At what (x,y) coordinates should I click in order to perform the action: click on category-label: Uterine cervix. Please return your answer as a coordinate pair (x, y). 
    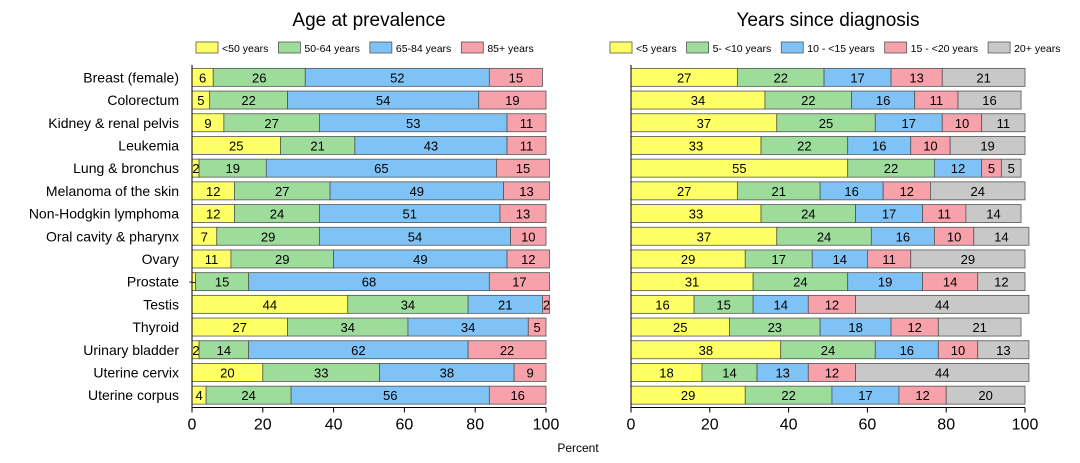
    Looking at the image, I should click on (136, 372).